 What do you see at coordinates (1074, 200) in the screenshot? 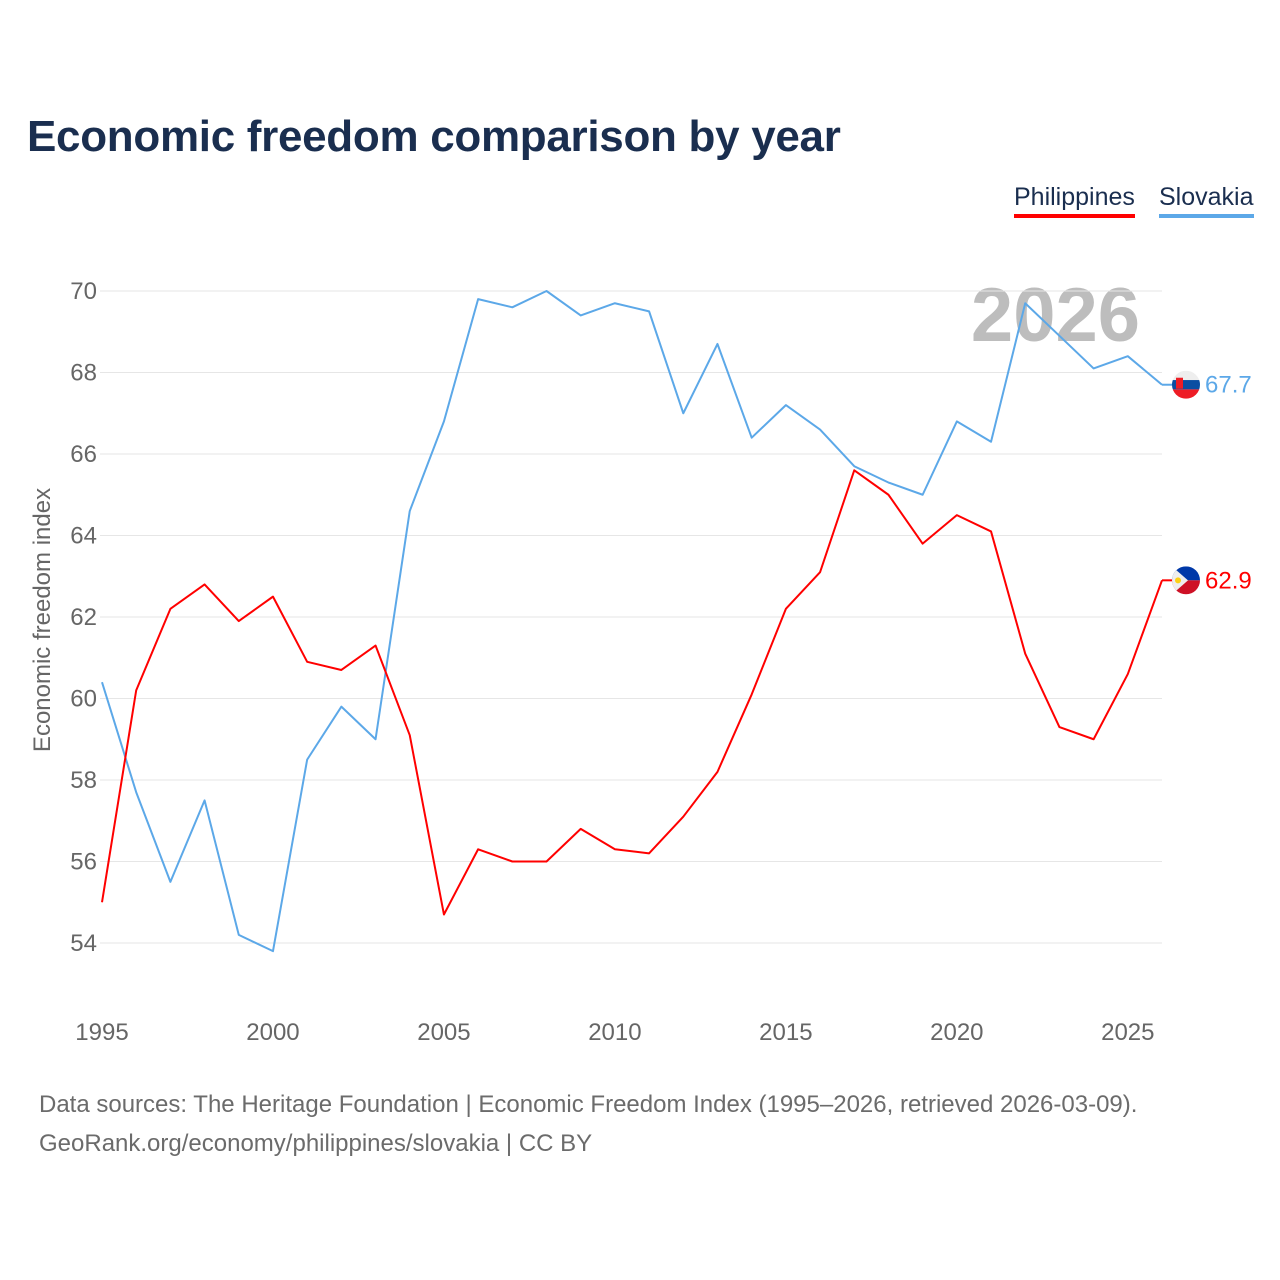
I see `legend-philippines: Philippines` at bounding box center [1074, 200].